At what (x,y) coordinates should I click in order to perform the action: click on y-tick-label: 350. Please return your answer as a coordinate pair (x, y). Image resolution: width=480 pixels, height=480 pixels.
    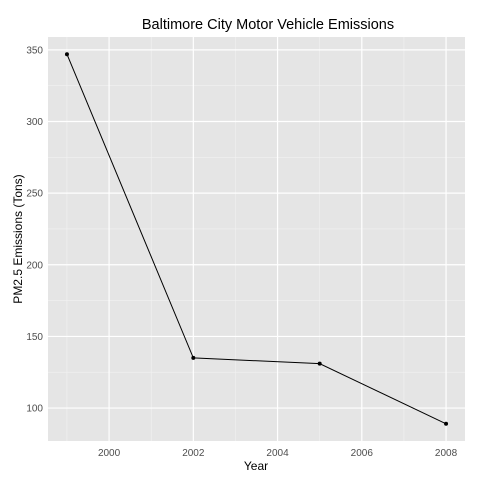
    Looking at the image, I should click on (34, 50).